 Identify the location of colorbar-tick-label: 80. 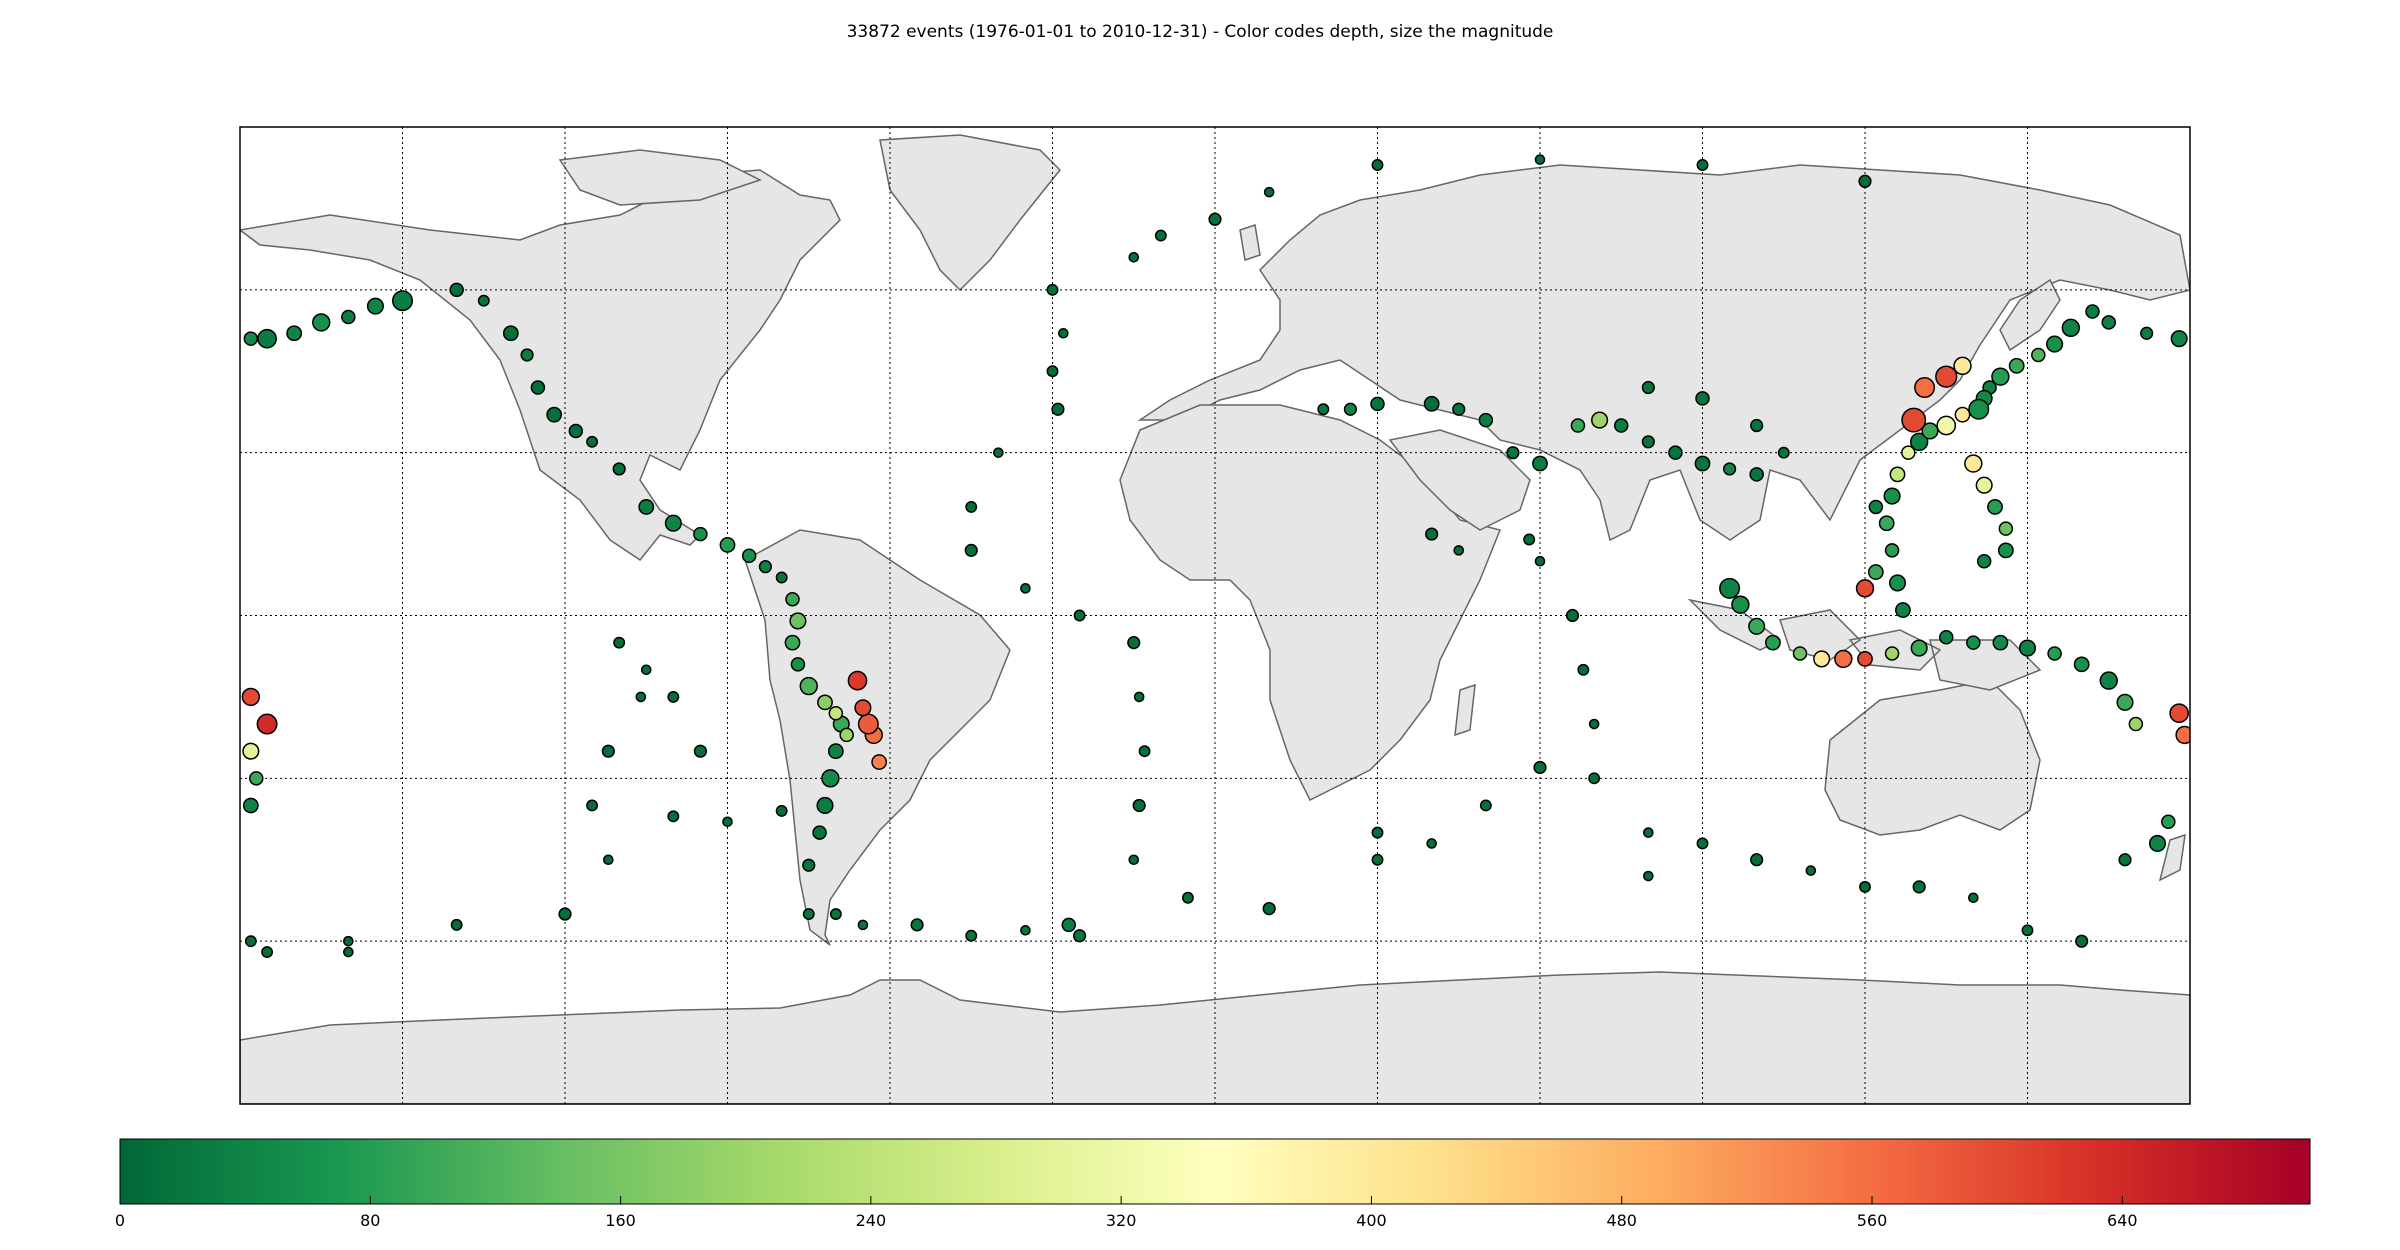
(370, 1220).